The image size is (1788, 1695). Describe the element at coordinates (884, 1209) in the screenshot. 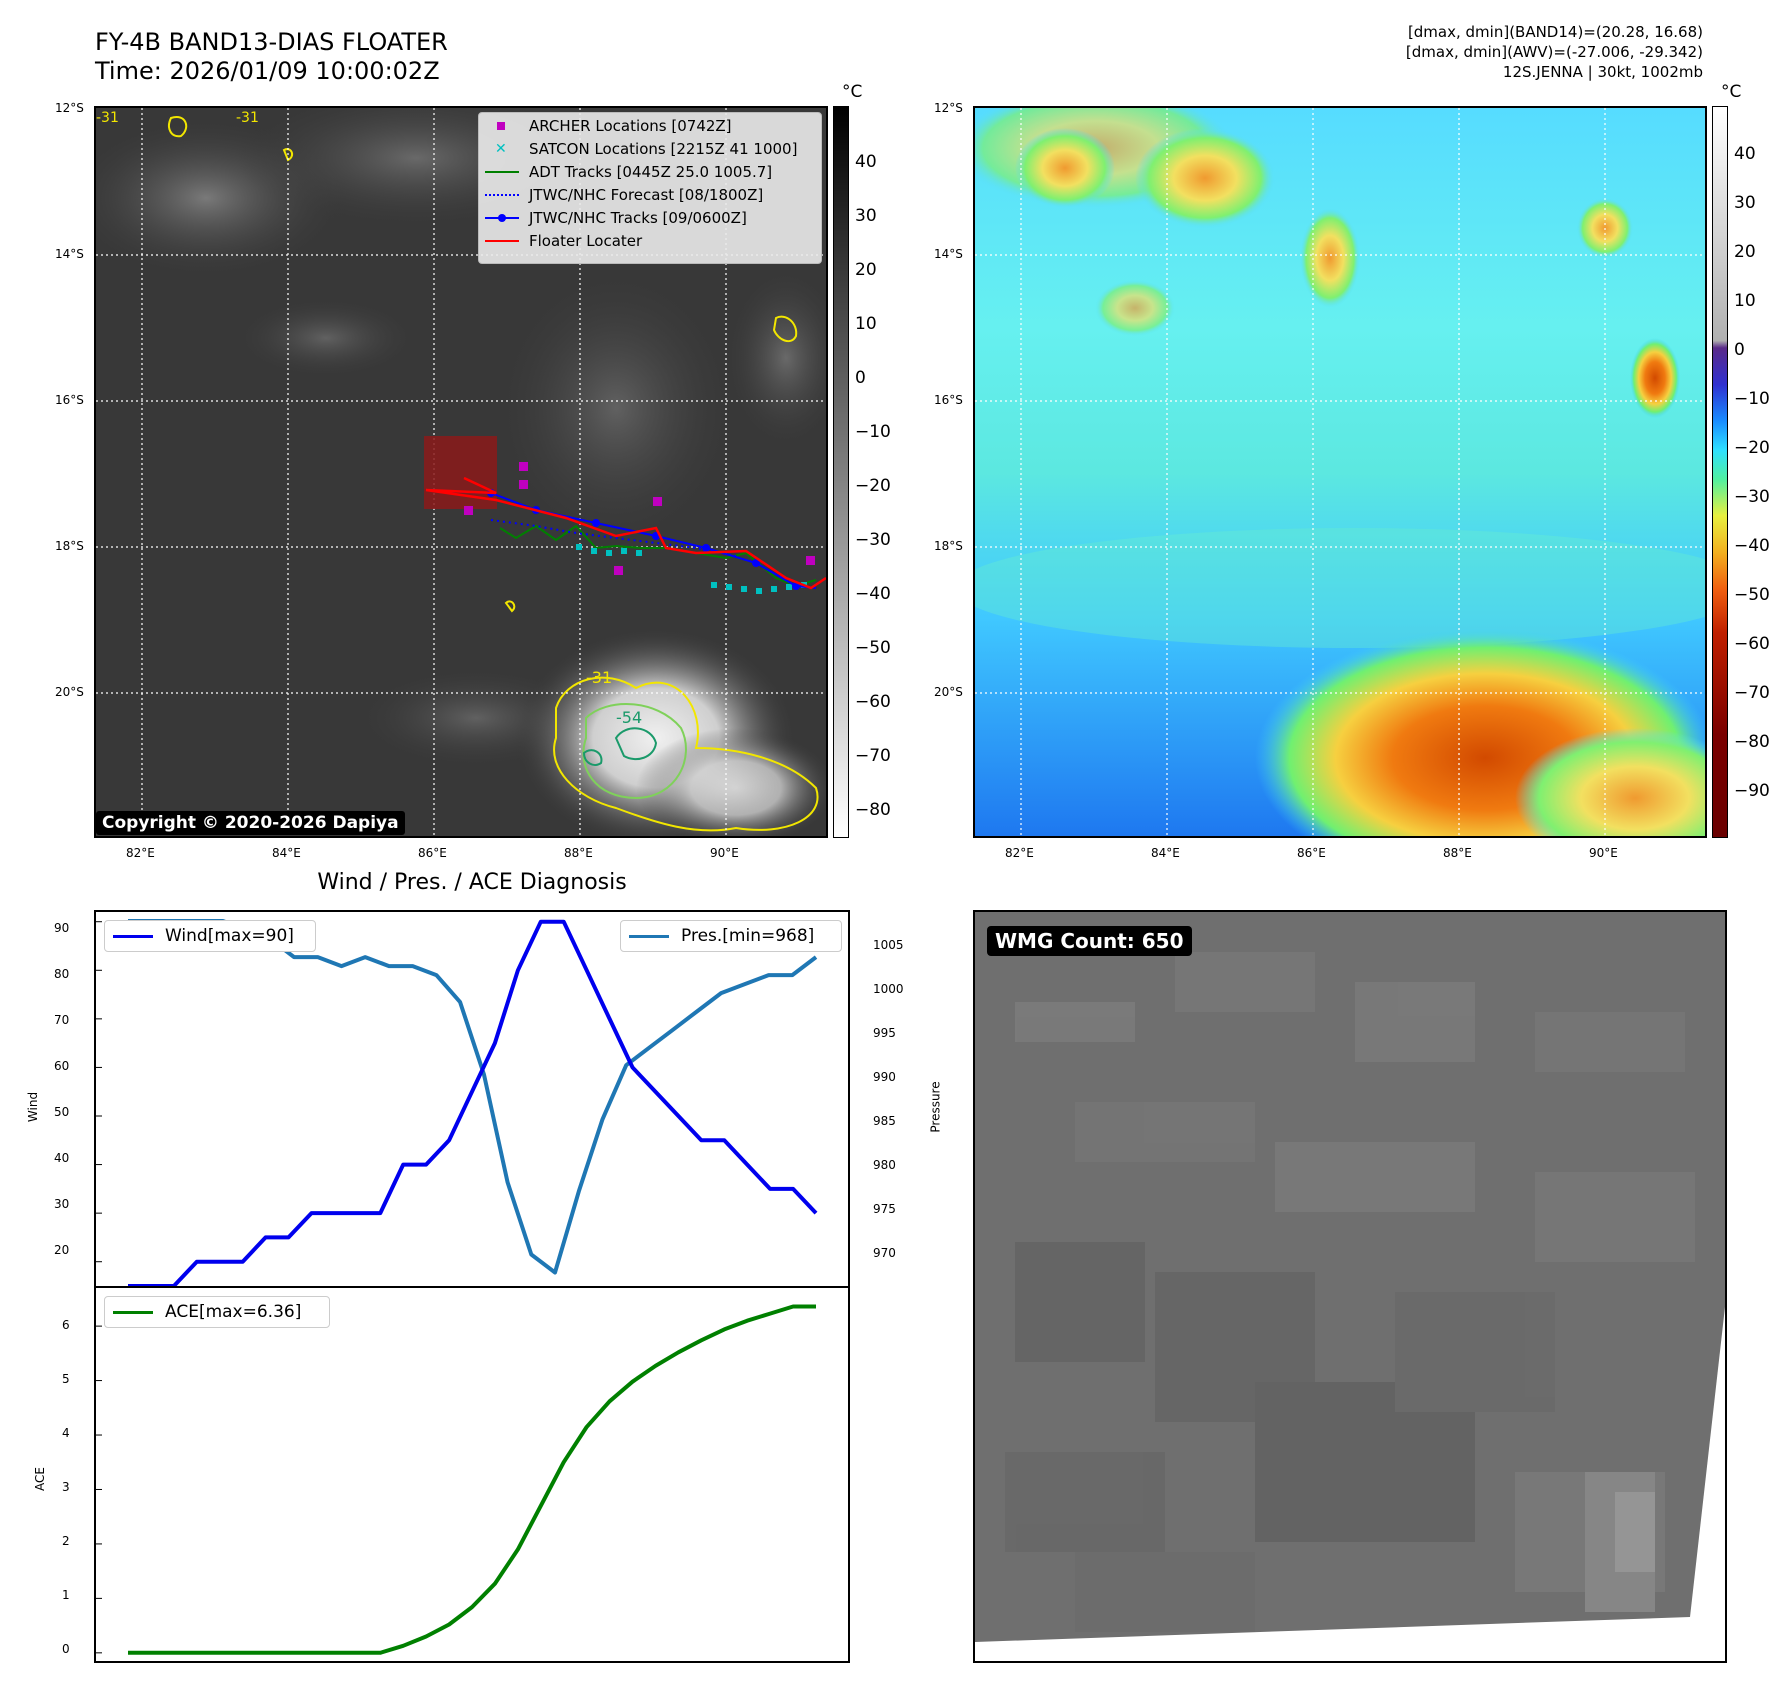

I see `pres-tick: 975` at that location.